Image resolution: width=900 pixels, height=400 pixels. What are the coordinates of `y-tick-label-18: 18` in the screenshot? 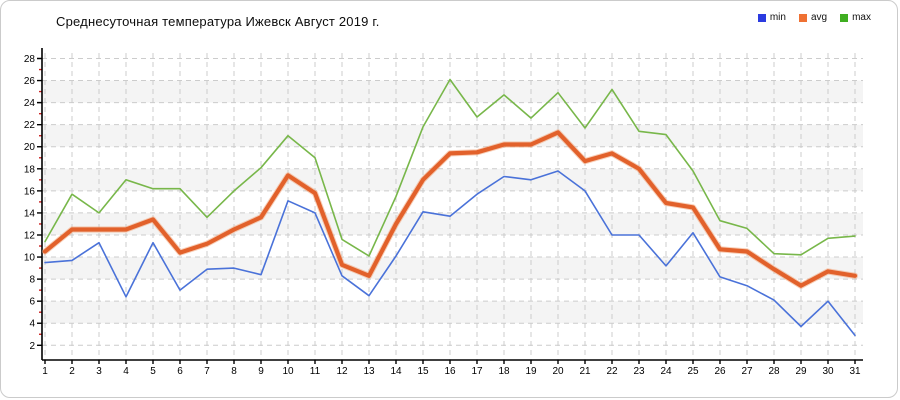 It's located at (30, 169).